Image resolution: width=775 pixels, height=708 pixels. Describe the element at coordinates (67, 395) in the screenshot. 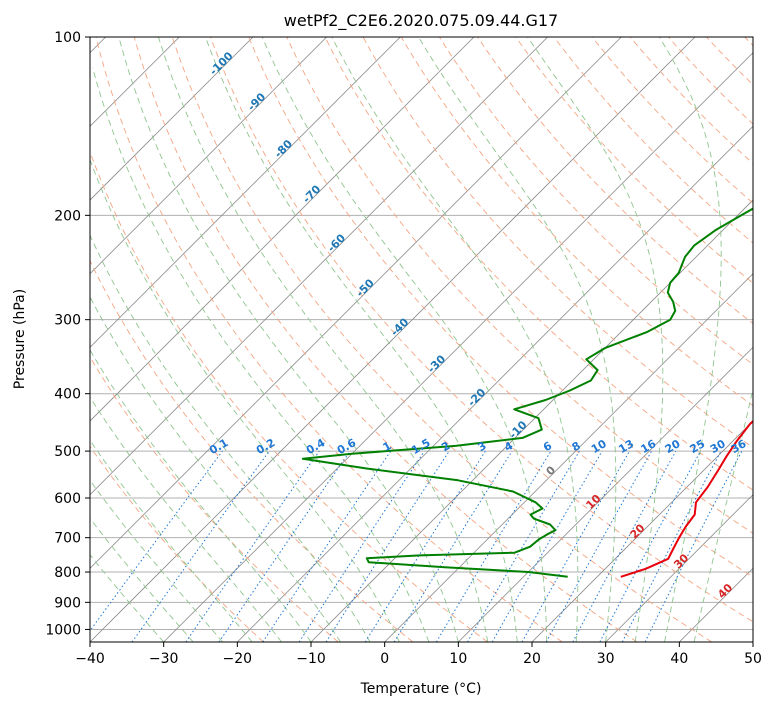

I see `y-tick-label: 400` at that location.